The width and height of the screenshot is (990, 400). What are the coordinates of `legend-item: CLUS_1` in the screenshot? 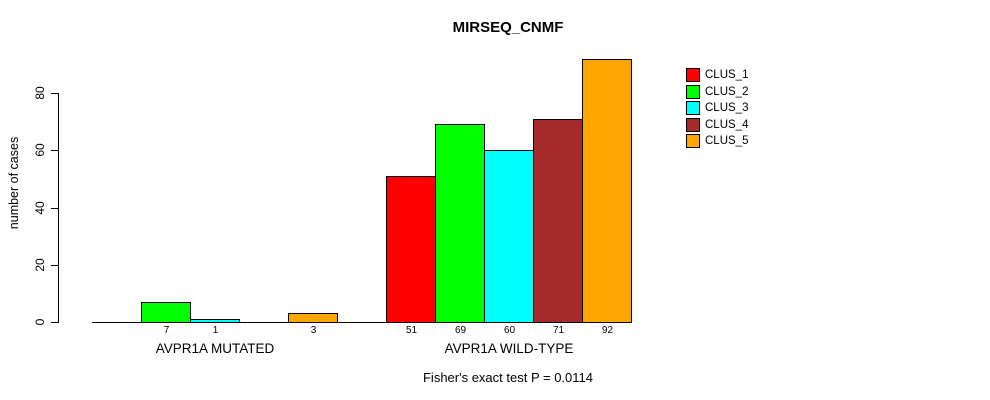 It's located at (717, 75).